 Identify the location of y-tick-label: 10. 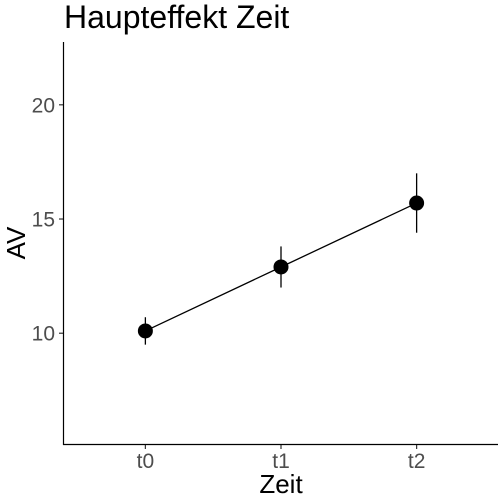
(43, 334).